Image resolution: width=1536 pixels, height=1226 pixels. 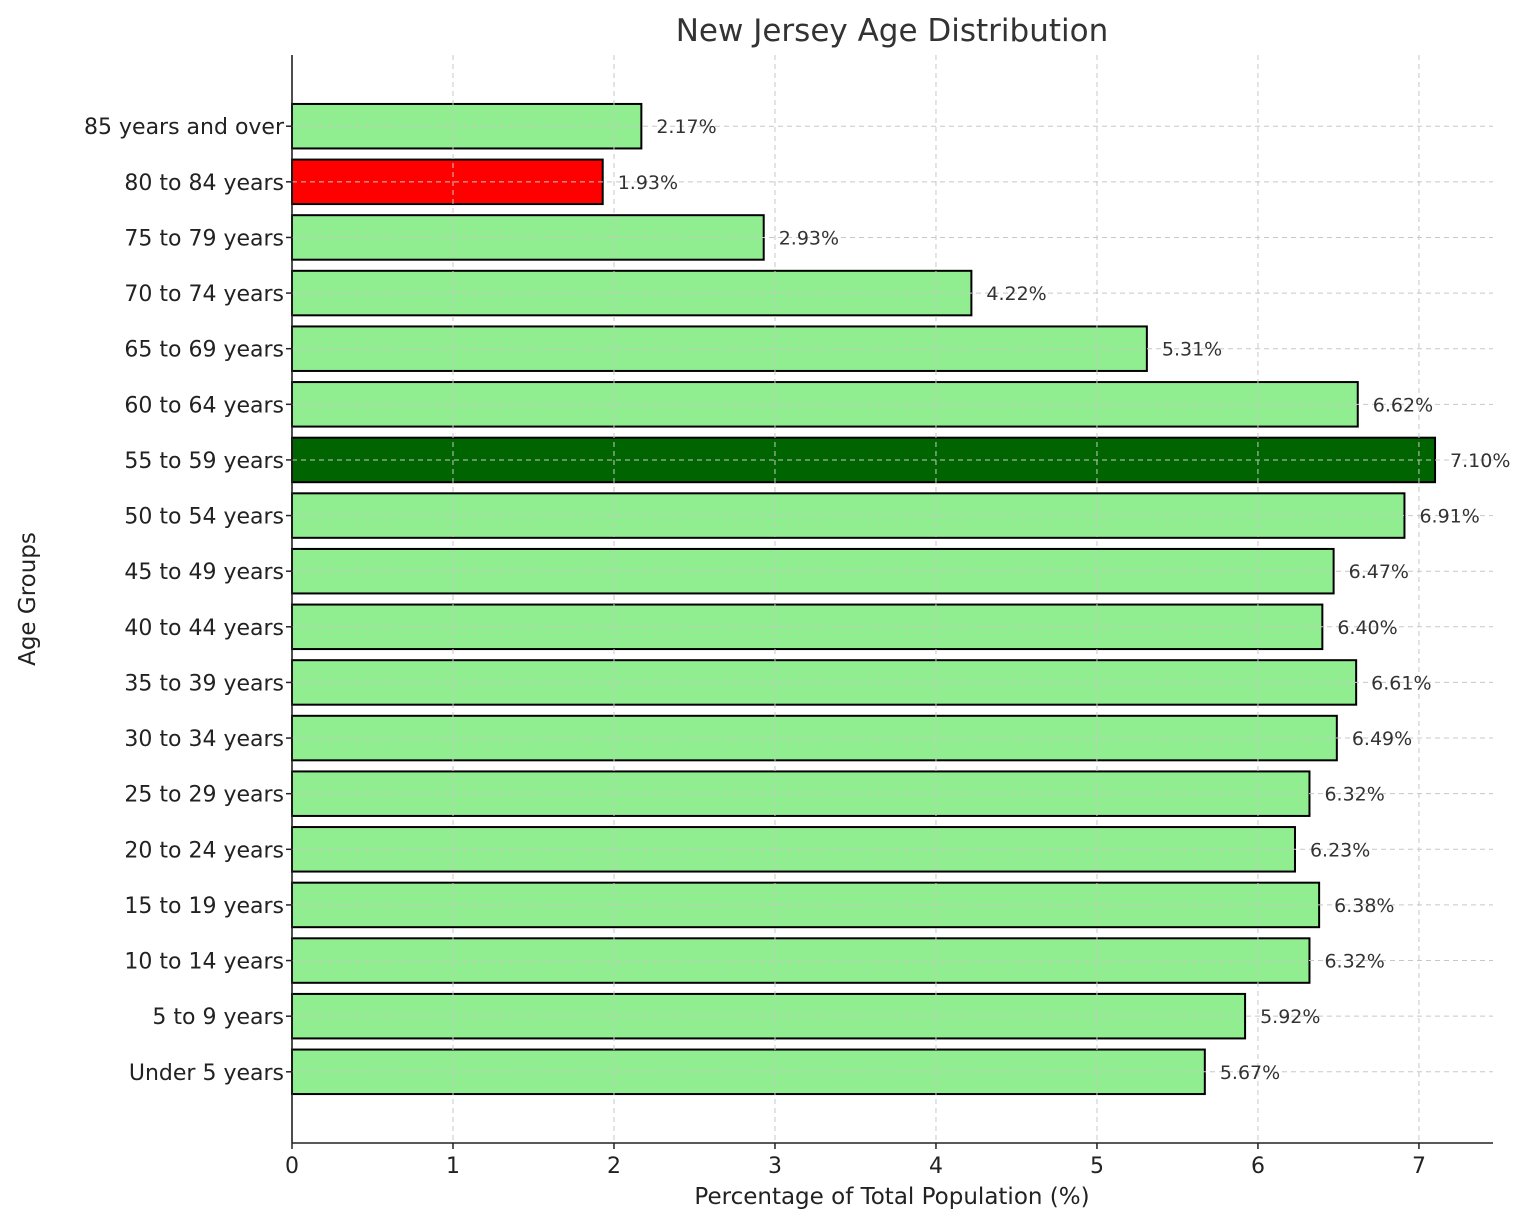 I want to click on y-tick-label: 70 to 74 years, so click(x=204, y=294).